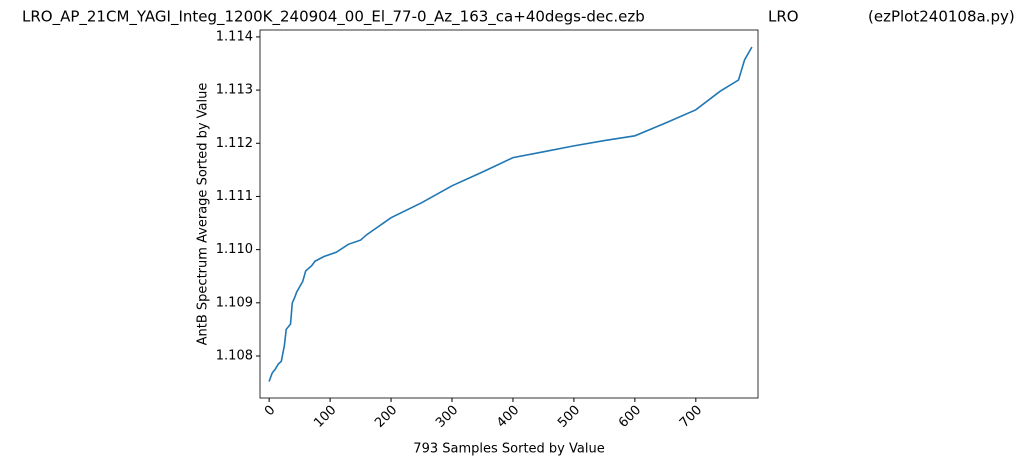 The width and height of the screenshot is (1024, 466). What do you see at coordinates (386, 417) in the screenshot?
I see `x-tick-label: 200` at bounding box center [386, 417].